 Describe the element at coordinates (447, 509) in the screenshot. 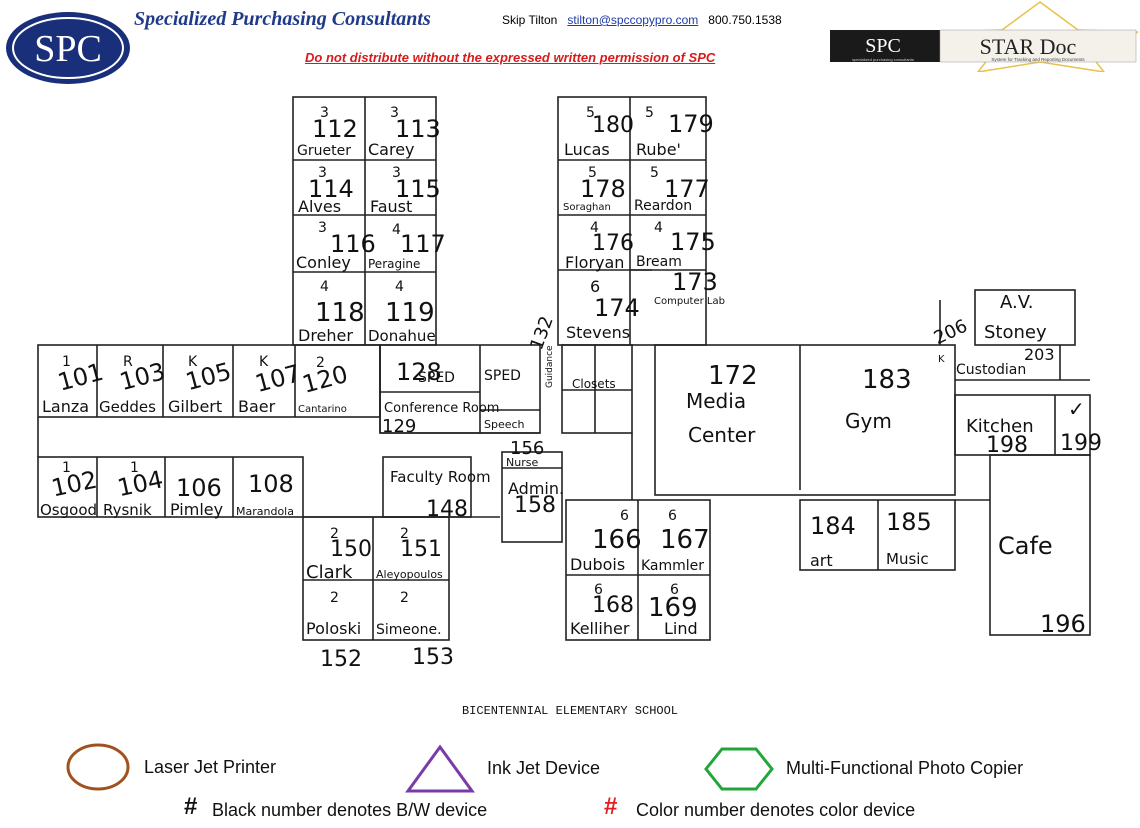

I see `room-number: 148` at that location.